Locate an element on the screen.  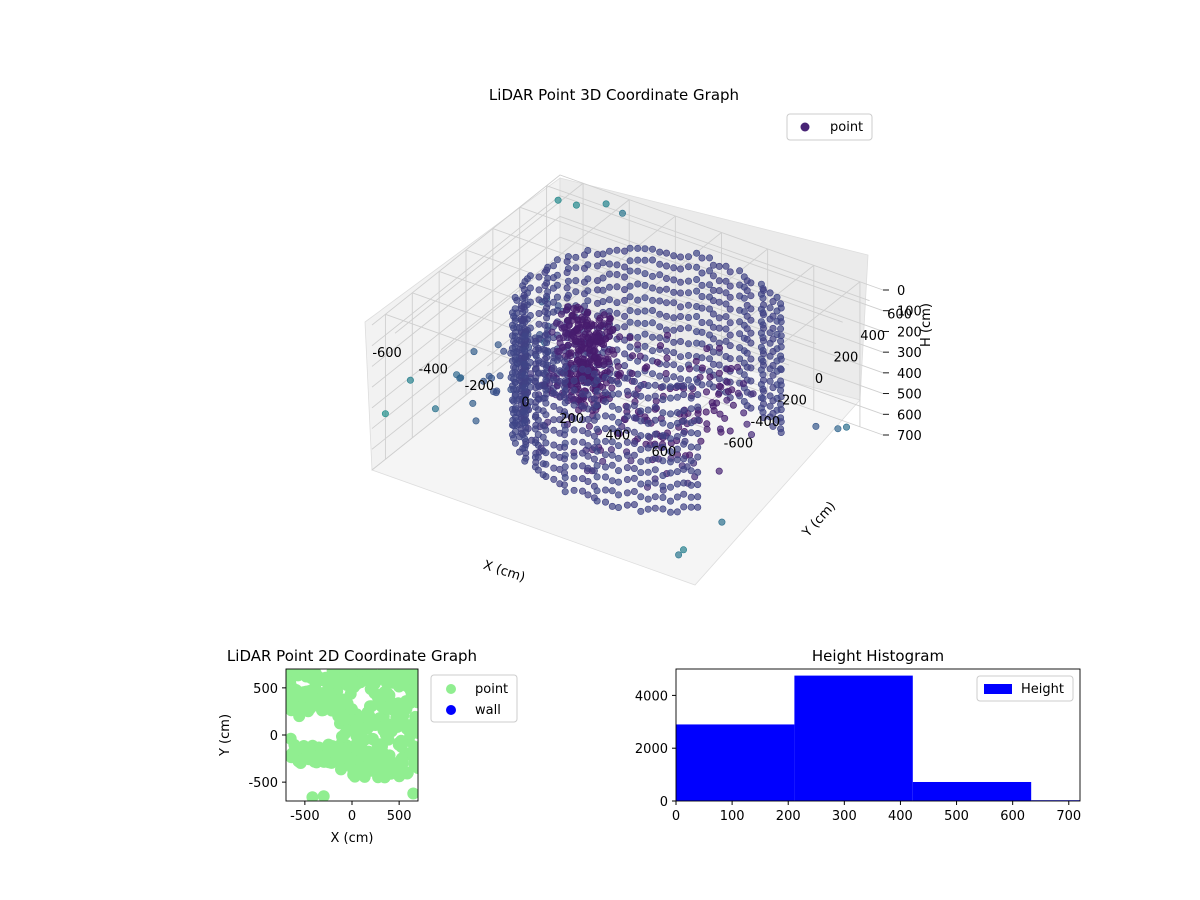
grid-line-z is located at coordinates (627, 353).